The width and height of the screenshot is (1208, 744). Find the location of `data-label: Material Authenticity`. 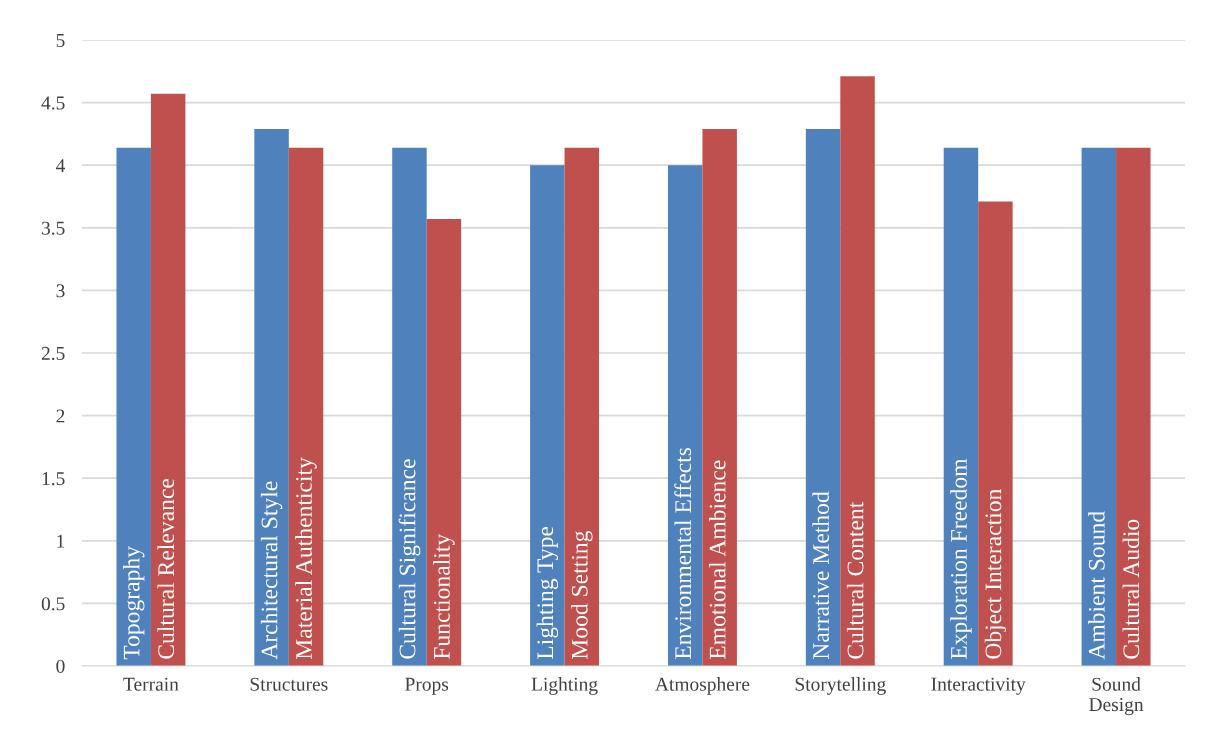

data-label: Material Authenticity is located at coordinates (306, 558).